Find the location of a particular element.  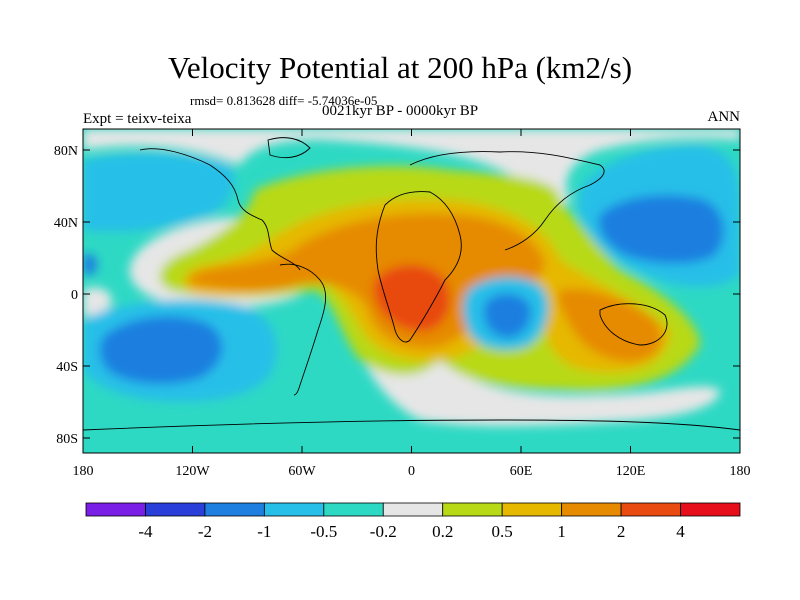

figure-title: Velocity Potential at 200 hPa (km2/s) is located at coordinates (400, 67).